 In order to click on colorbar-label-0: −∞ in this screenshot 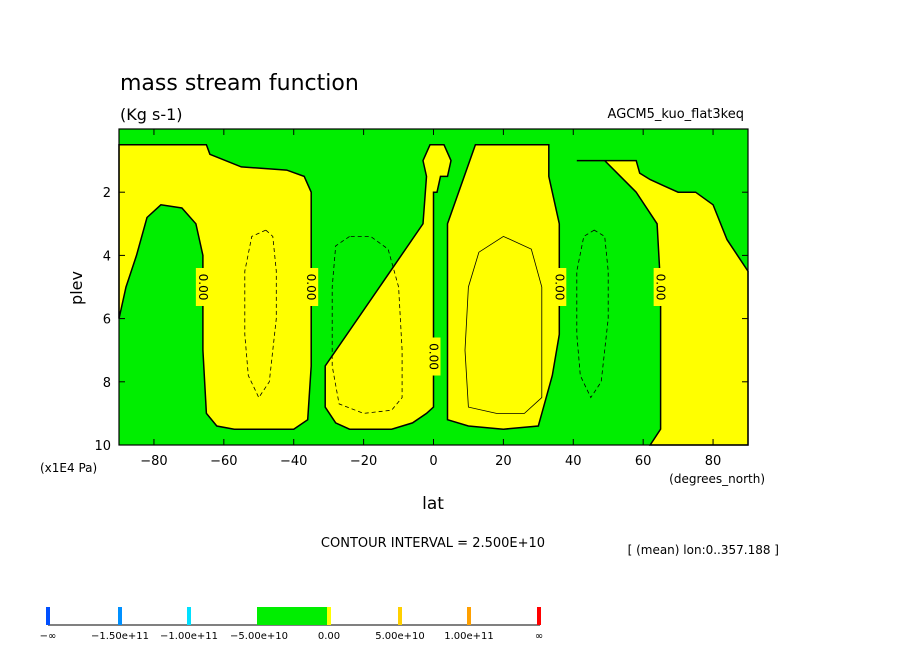, I will do `click(48, 636)`.